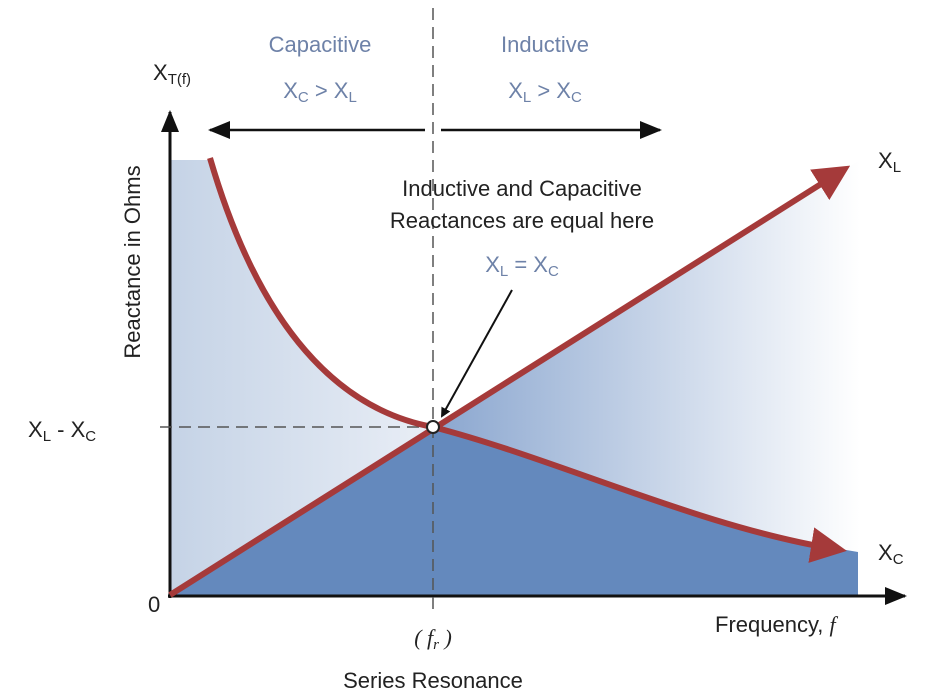  I want to click on xc-label: XC, so click(891, 554).